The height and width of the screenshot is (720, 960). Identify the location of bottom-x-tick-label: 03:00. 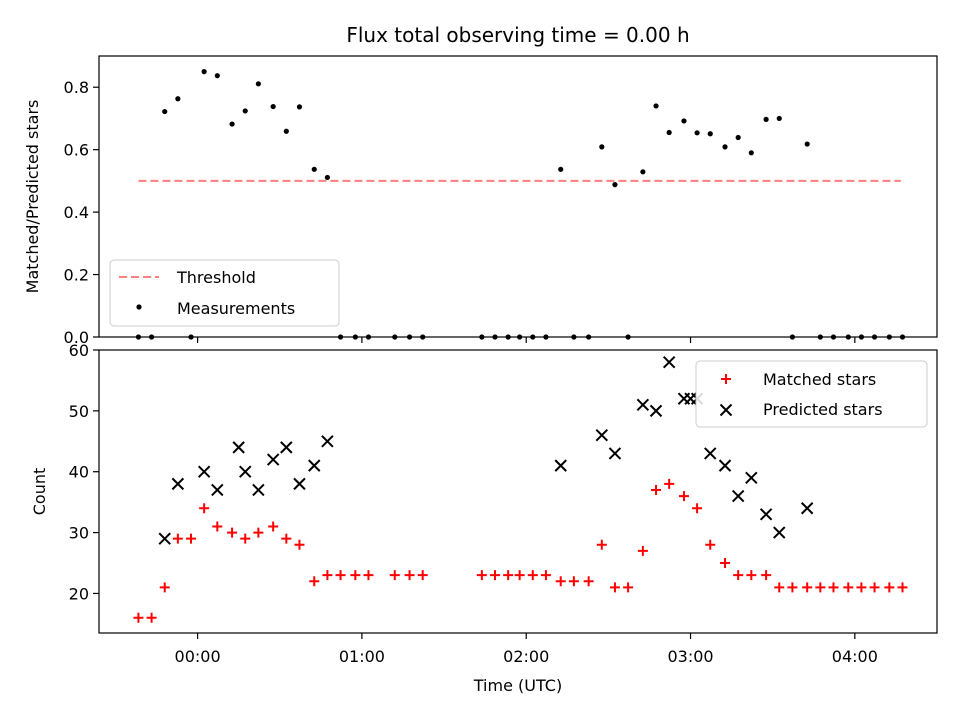
(690, 656).